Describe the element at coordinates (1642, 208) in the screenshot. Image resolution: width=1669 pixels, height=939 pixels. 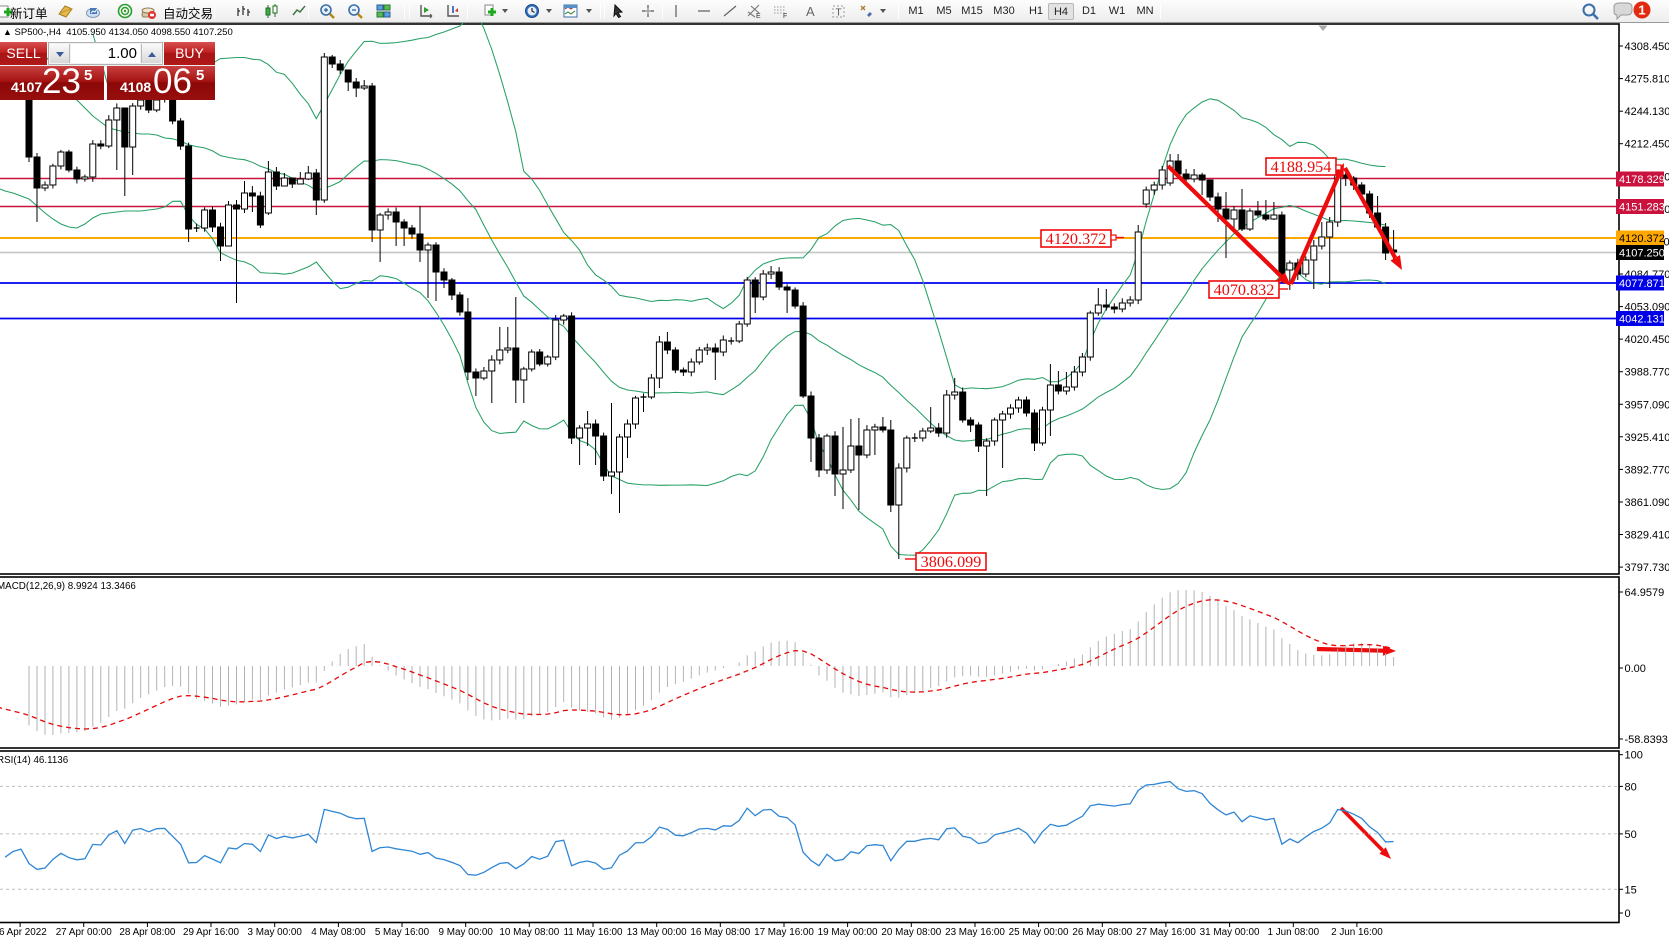
I see `svg-text: 4151.283` at that location.